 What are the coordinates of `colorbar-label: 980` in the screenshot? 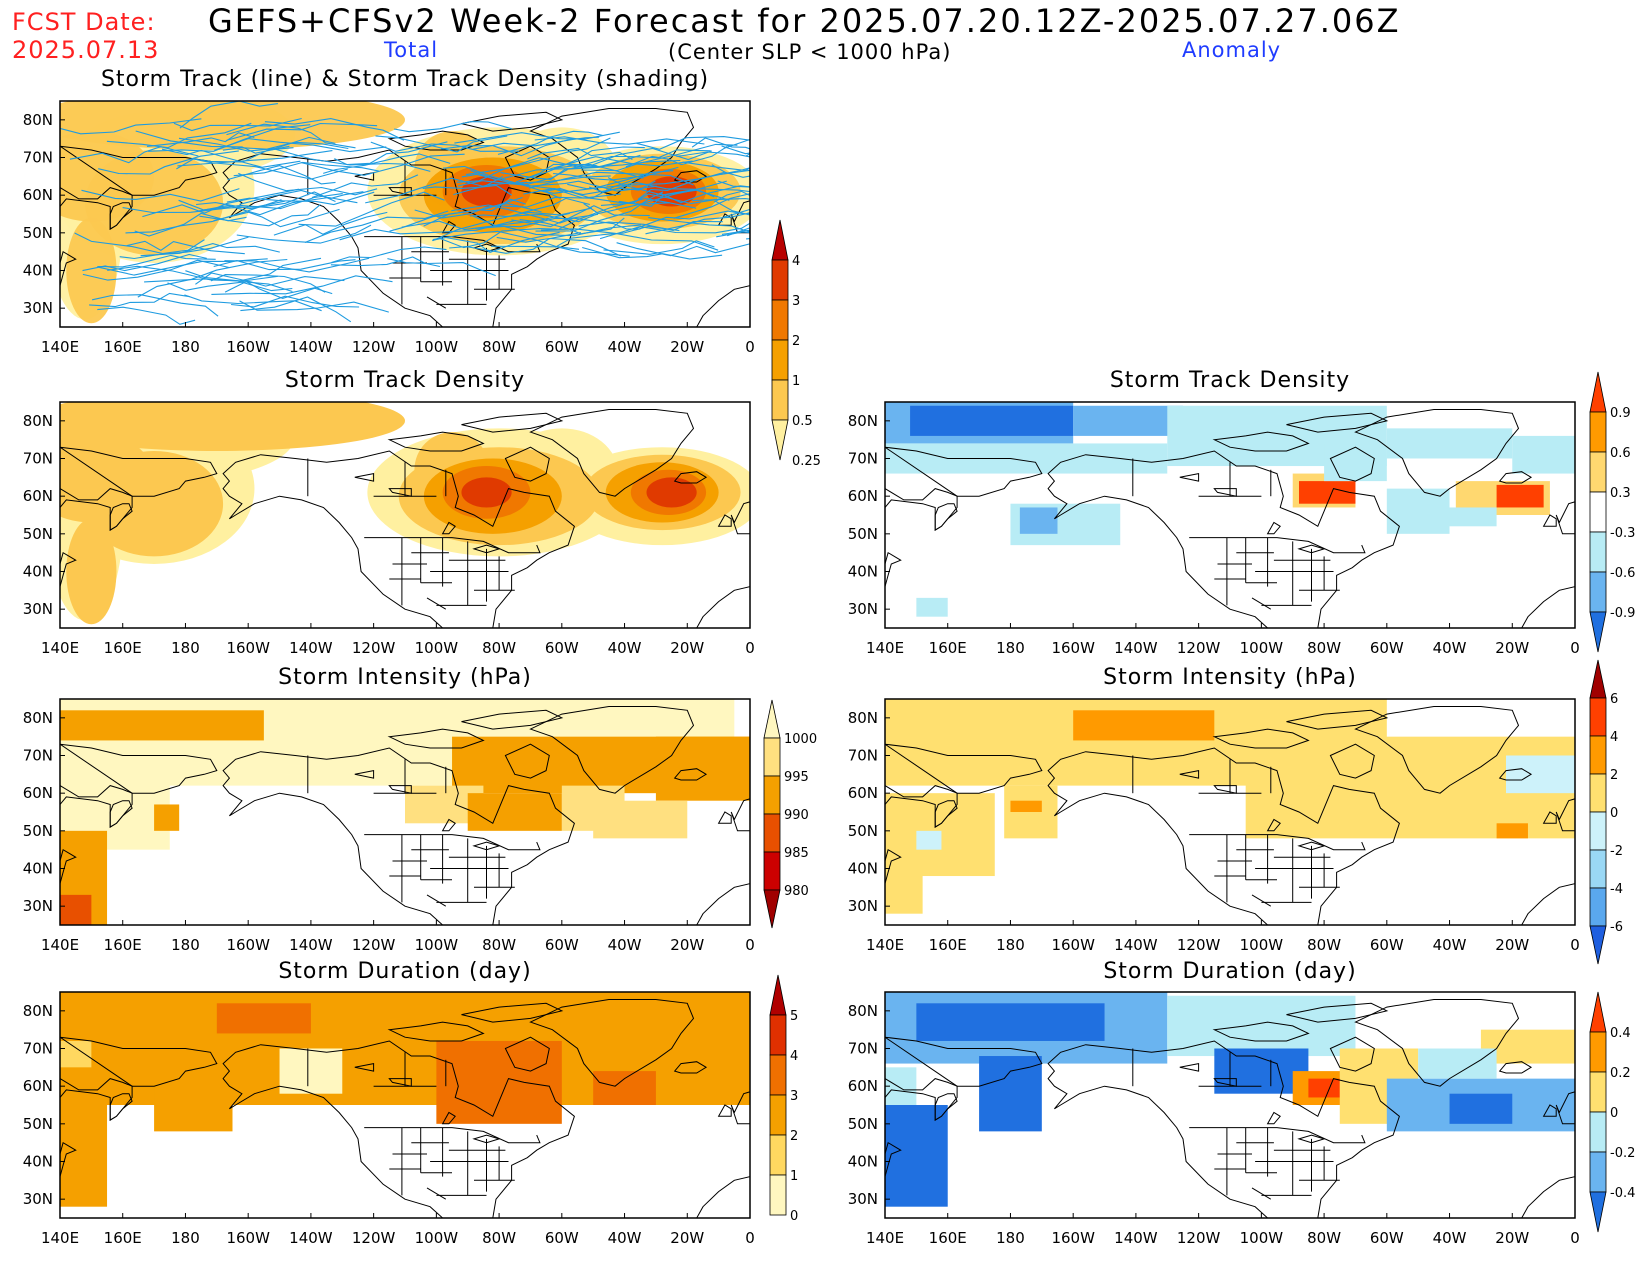 It's located at (796, 891).